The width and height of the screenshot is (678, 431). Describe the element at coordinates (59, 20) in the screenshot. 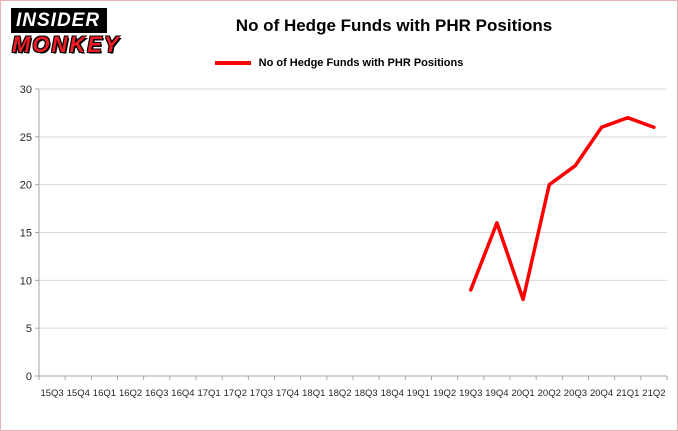

I see `logo-text-insider: INSIDER` at that location.